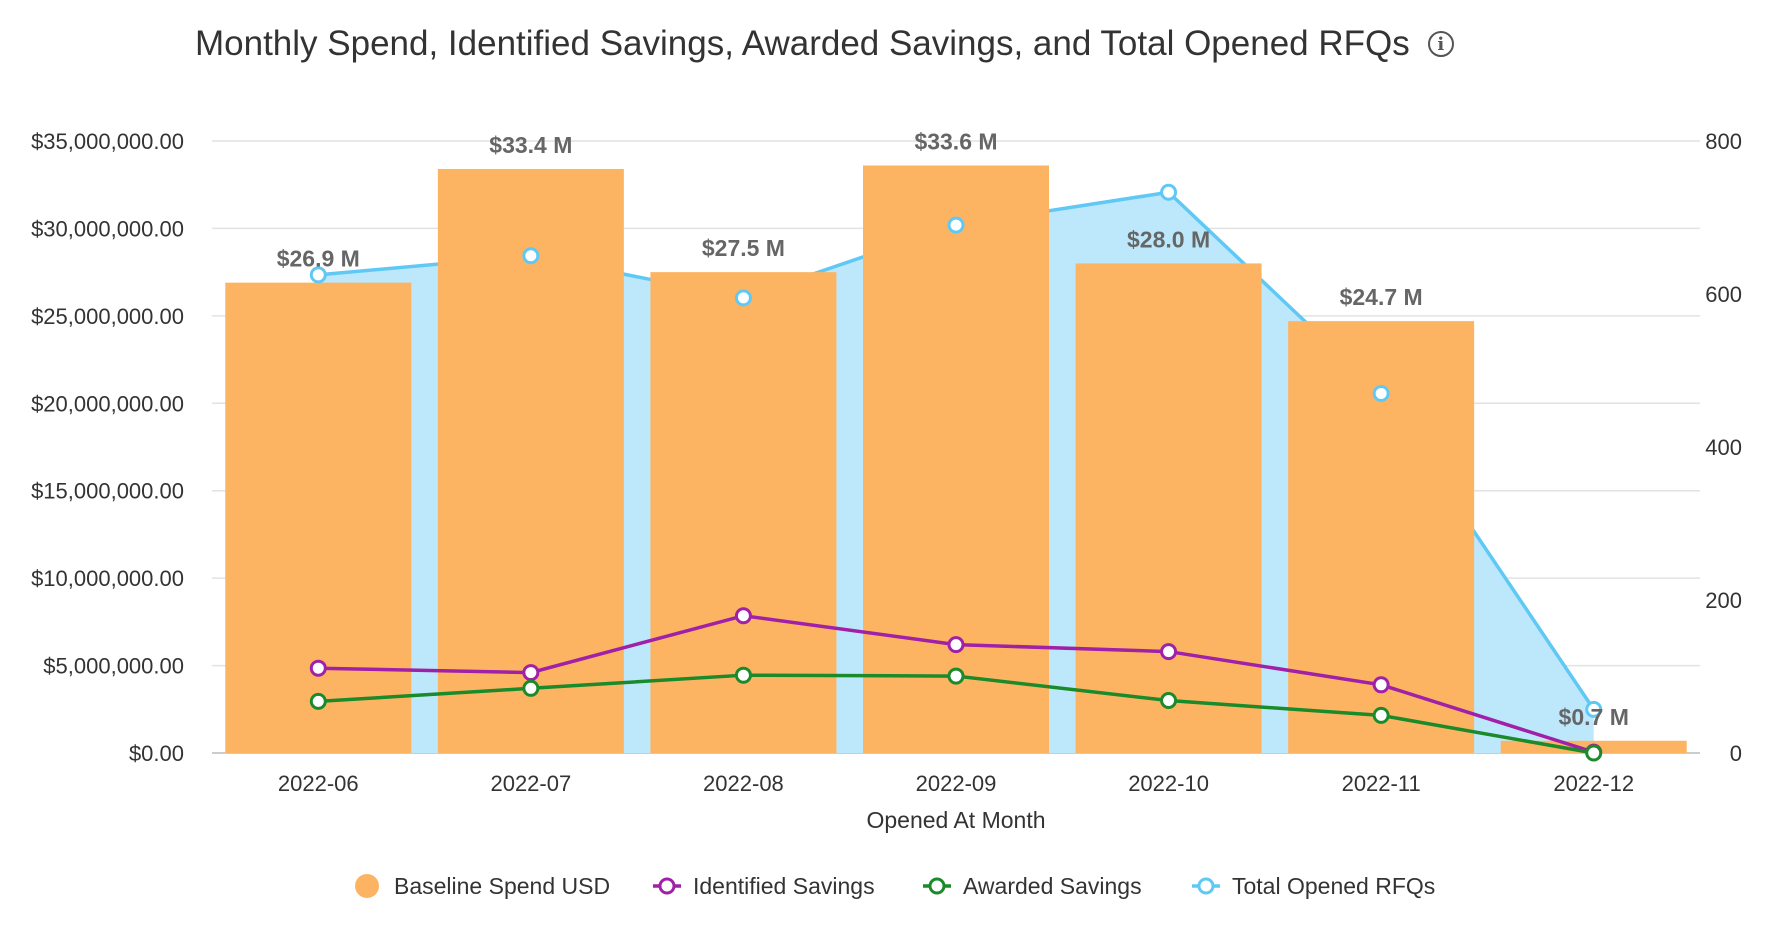 This screenshot has width=1780, height=928. What do you see at coordinates (318, 259) in the screenshot?
I see `bar-data-label: $26.9 M` at bounding box center [318, 259].